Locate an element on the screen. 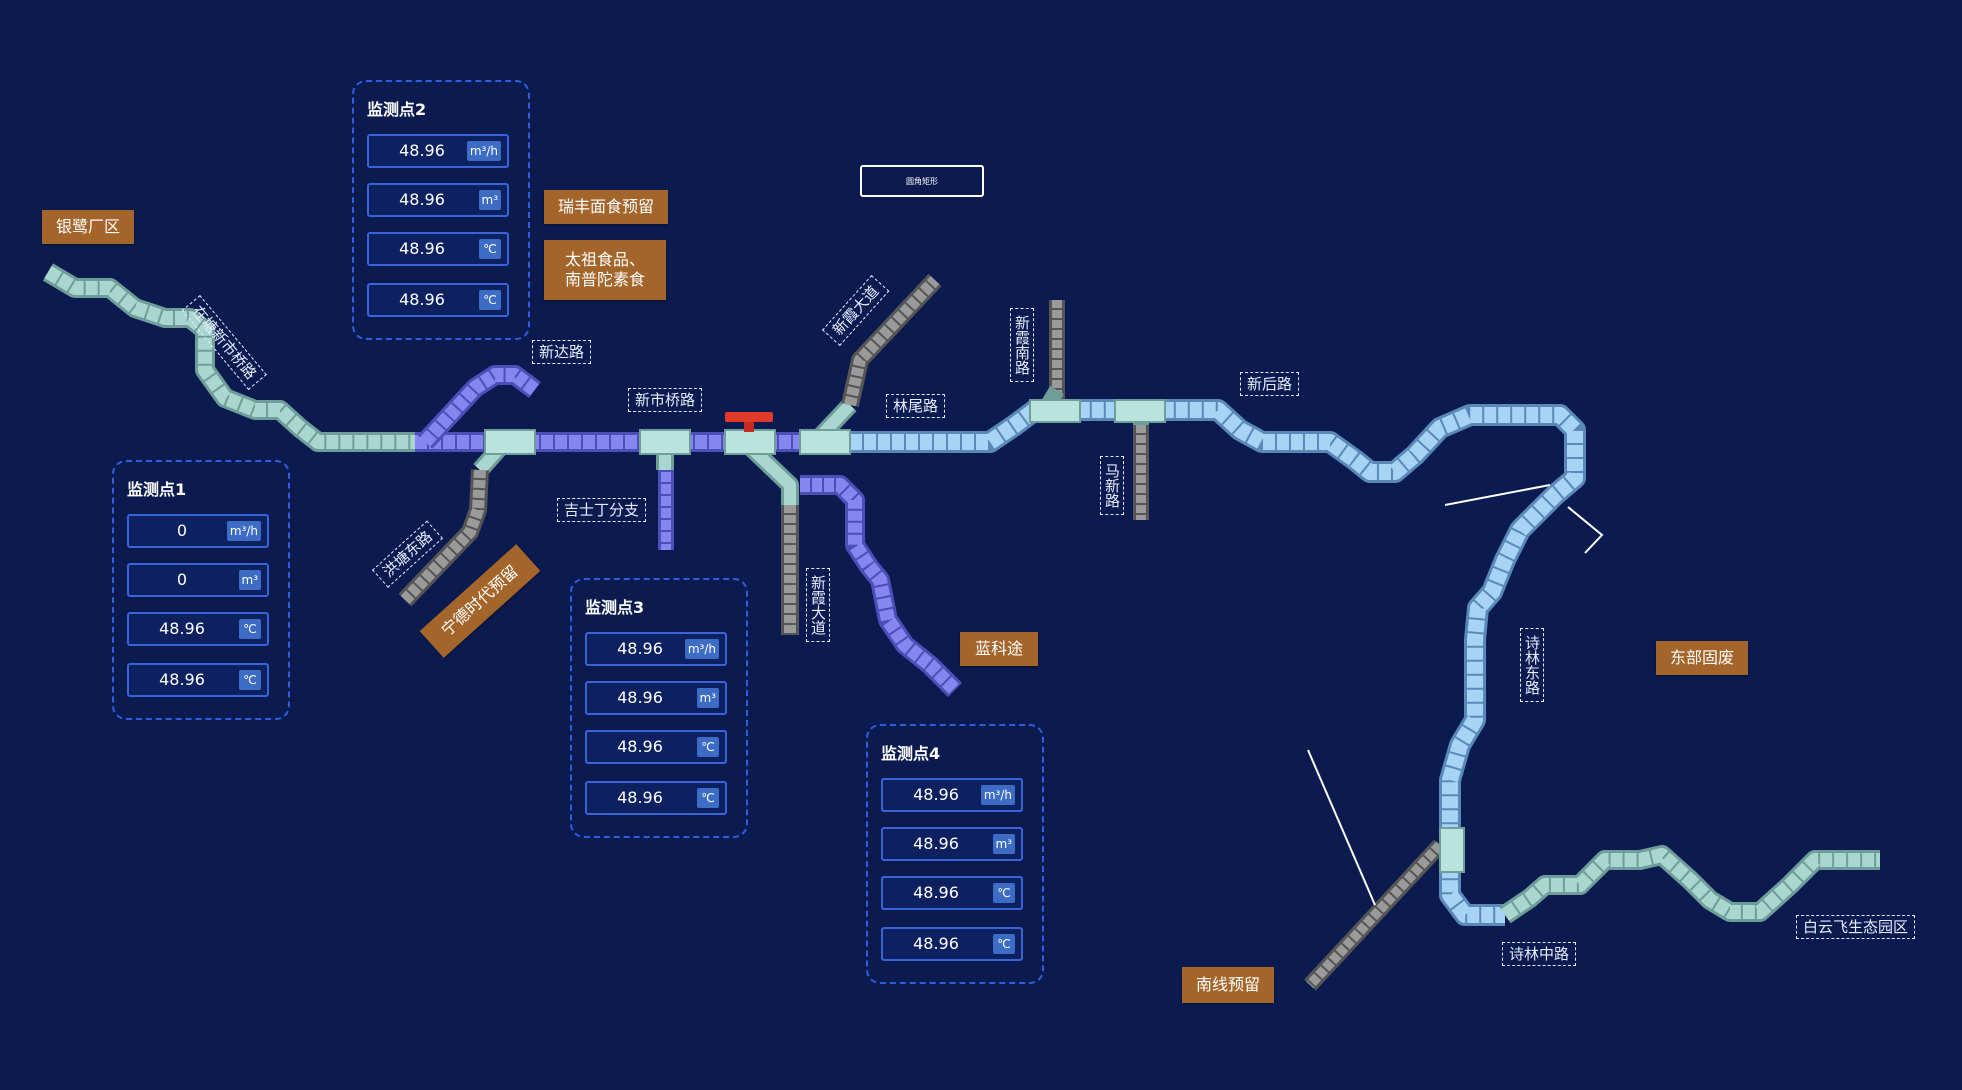  monitor-title: 监测点4 is located at coordinates (911, 753).